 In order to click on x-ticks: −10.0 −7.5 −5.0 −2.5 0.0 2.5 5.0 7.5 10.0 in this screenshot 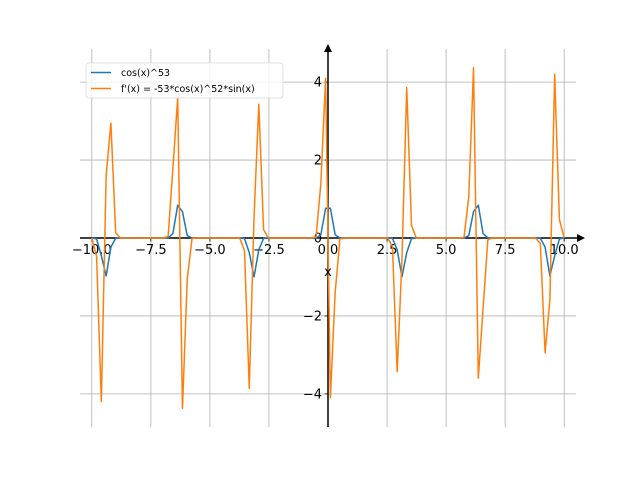, I will do `click(325, 248)`.